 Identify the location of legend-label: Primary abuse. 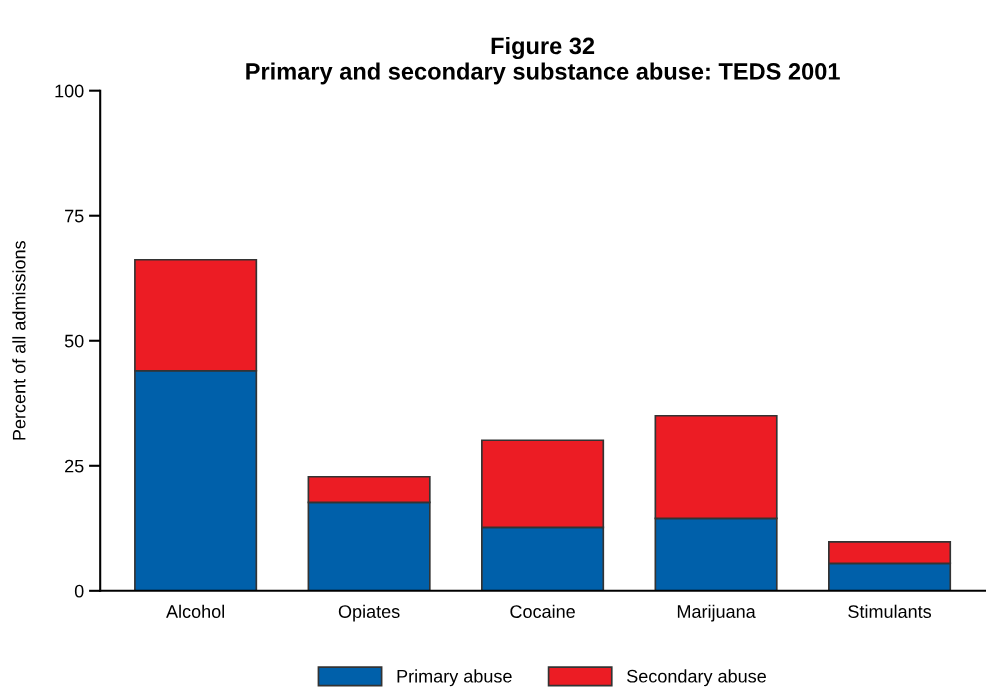
(454, 678).